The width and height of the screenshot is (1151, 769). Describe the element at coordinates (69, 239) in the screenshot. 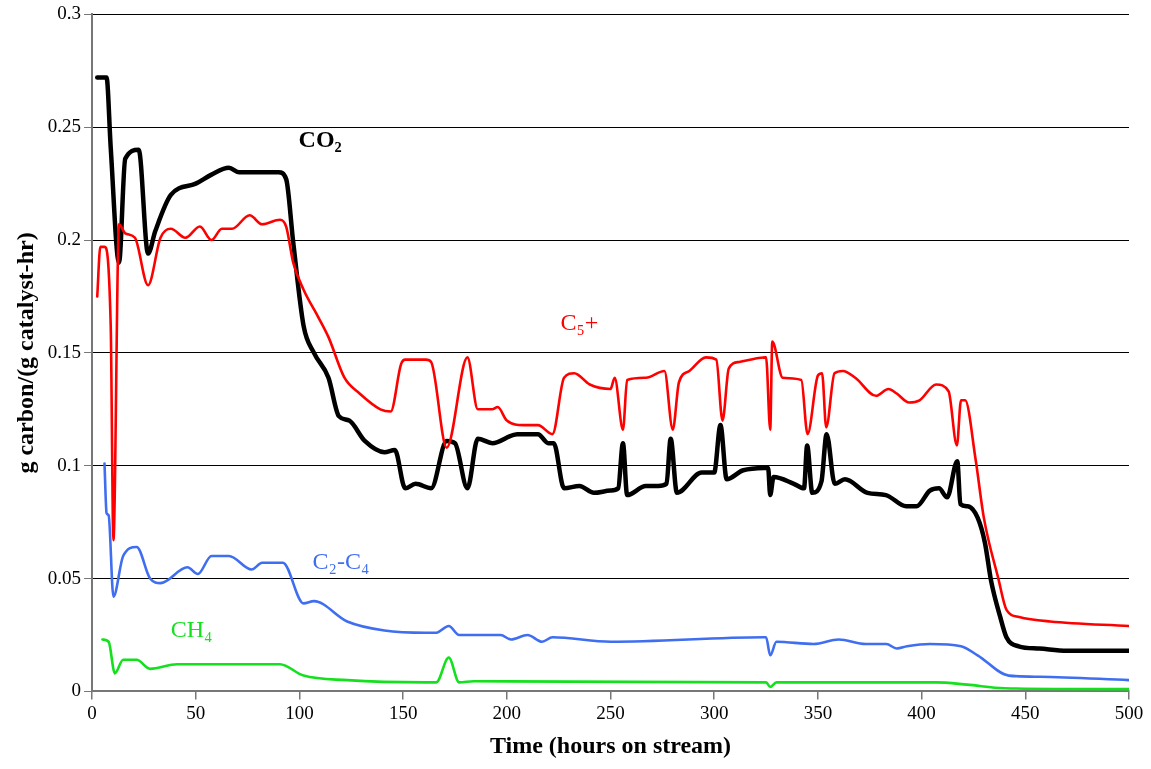

I see `y-tick-label: 0.2` at that location.